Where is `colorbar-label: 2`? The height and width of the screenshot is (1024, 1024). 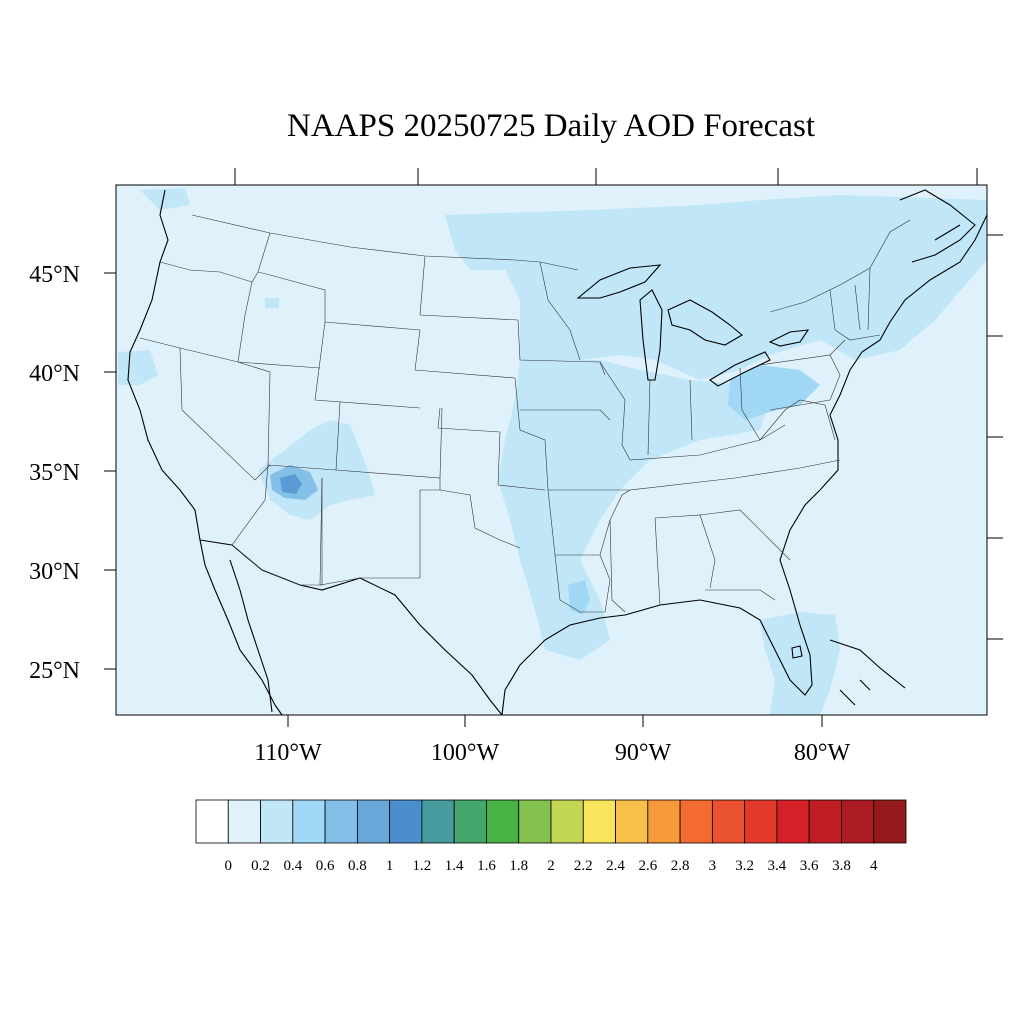 colorbar-label: 2 is located at coordinates (551, 866).